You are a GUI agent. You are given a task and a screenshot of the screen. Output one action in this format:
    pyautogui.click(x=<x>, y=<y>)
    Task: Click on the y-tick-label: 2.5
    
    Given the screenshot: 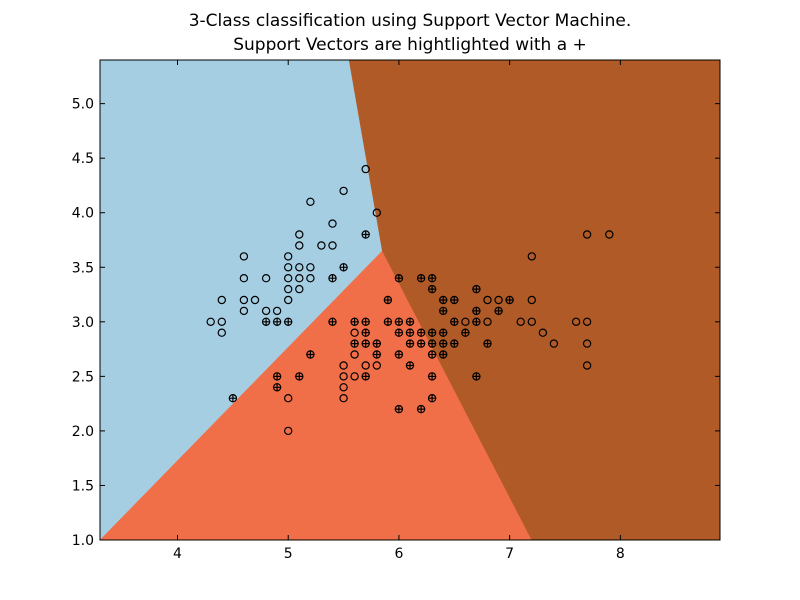 What is the action you would take?
    pyautogui.click(x=83, y=377)
    